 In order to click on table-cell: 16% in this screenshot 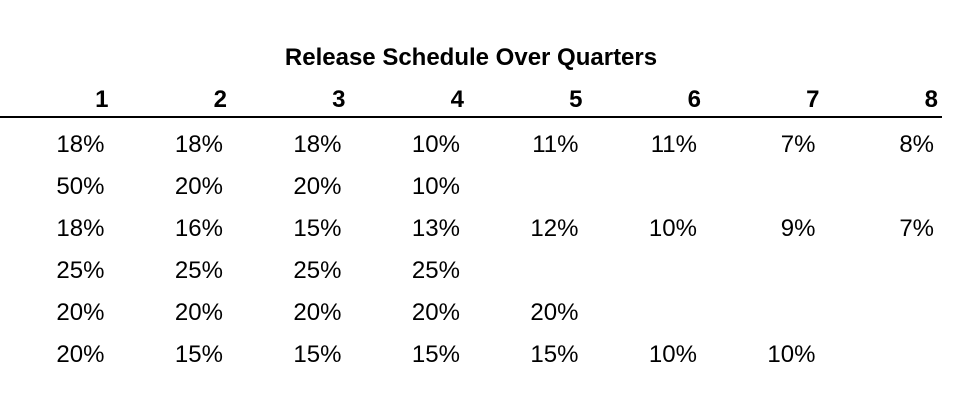, I will do `click(198, 228)`.